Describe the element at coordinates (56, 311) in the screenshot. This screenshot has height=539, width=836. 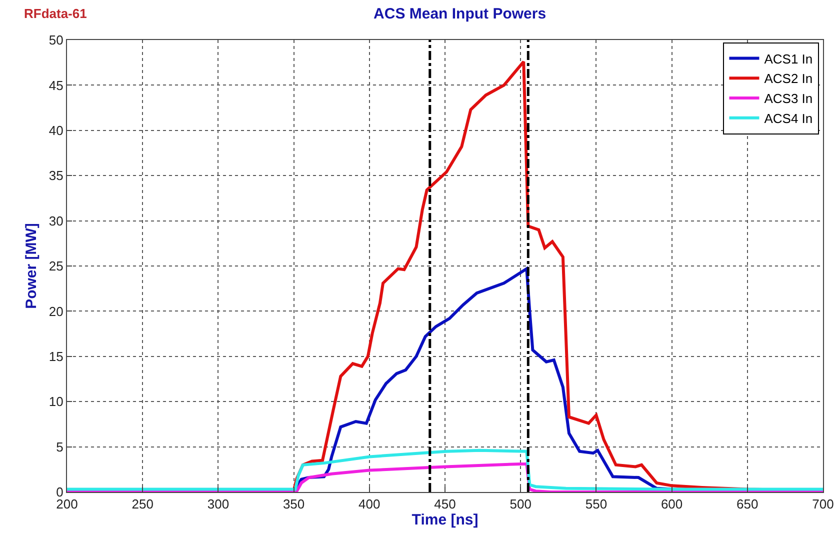
I see `y-tick-label: 20` at that location.